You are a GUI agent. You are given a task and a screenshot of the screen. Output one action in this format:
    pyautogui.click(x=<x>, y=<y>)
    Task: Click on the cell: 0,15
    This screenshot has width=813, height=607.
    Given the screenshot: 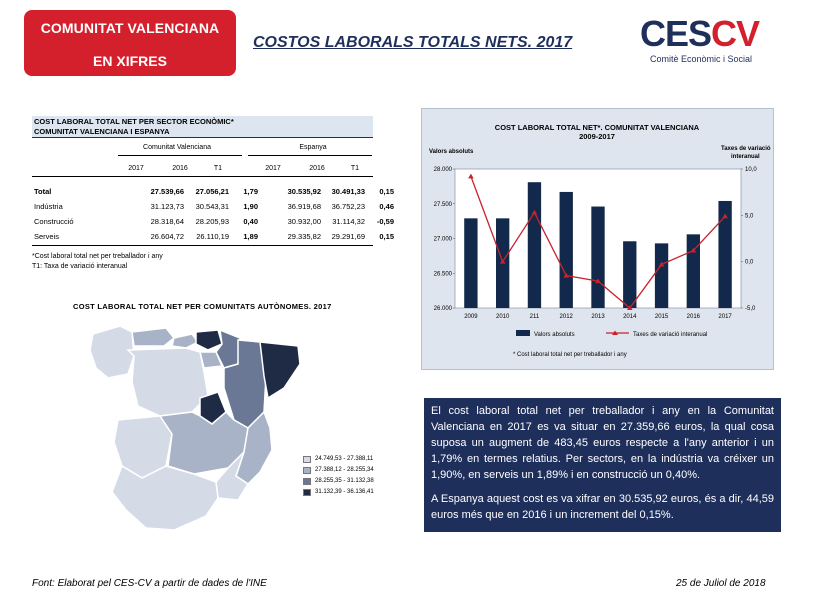 What is the action you would take?
    pyautogui.click(x=386, y=236)
    